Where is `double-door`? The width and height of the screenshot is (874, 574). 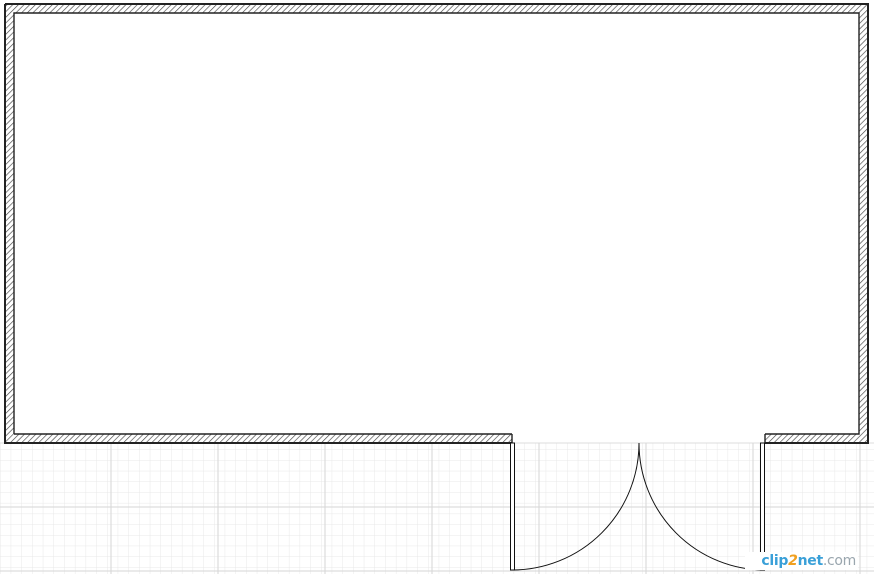 double-door is located at coordinates (638, 506).